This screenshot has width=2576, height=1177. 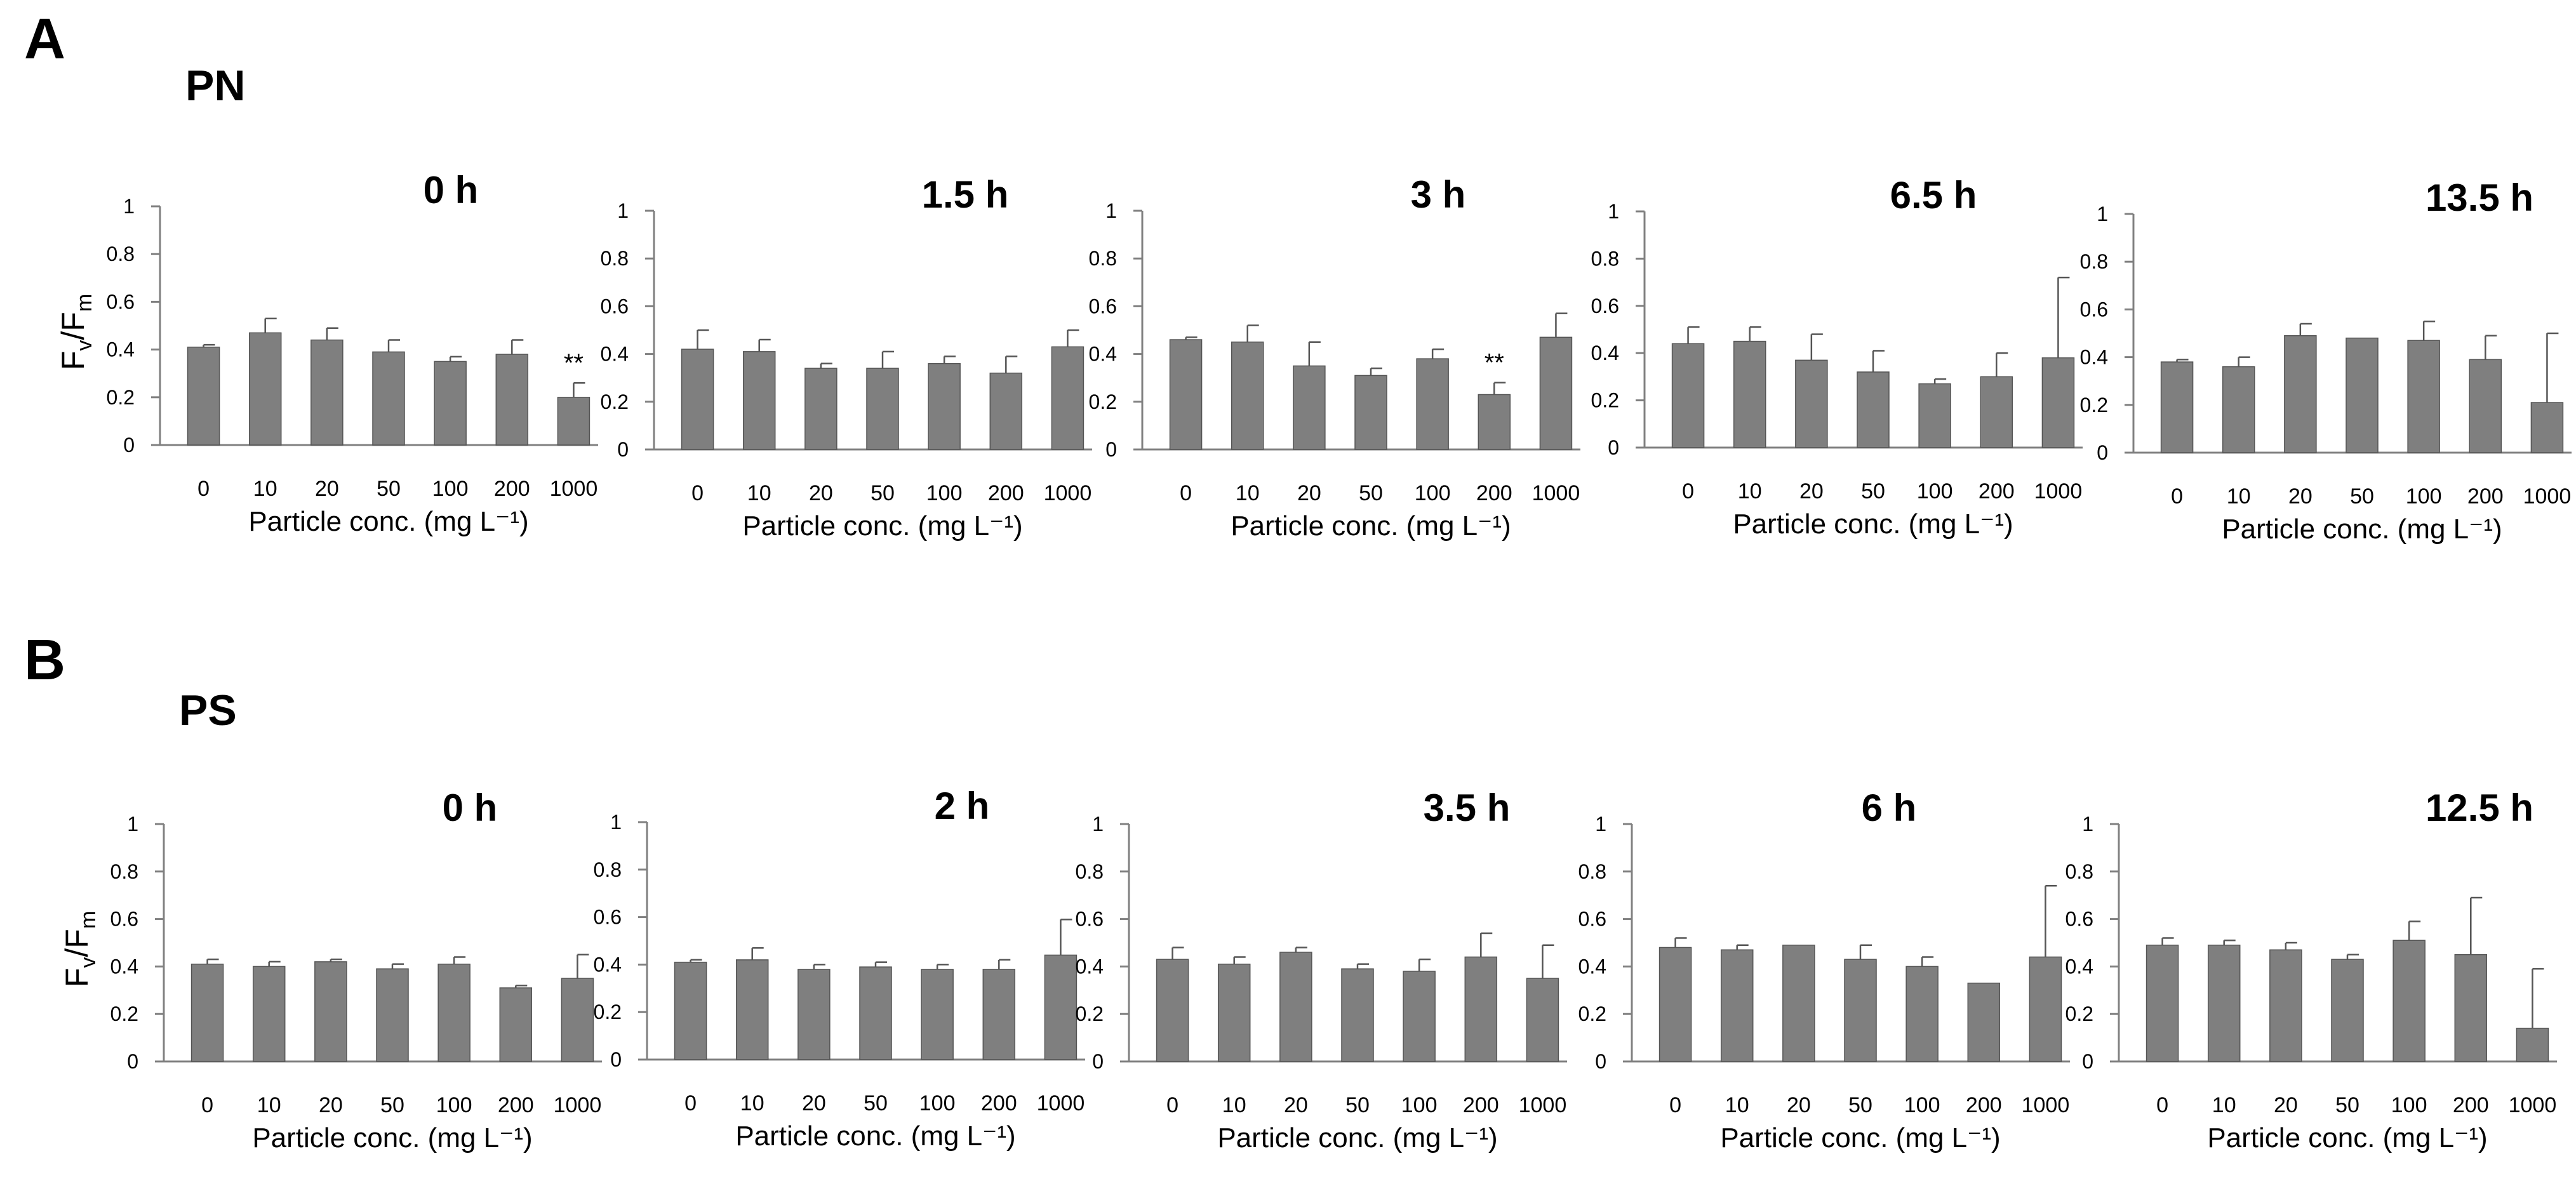 I want to click on chart-title: 6 h, so click(x=1889, y=808).